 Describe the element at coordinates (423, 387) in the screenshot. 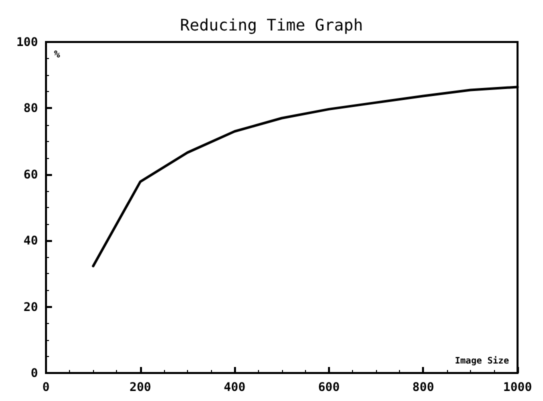

I see `x-tick-label: 800` at that location.